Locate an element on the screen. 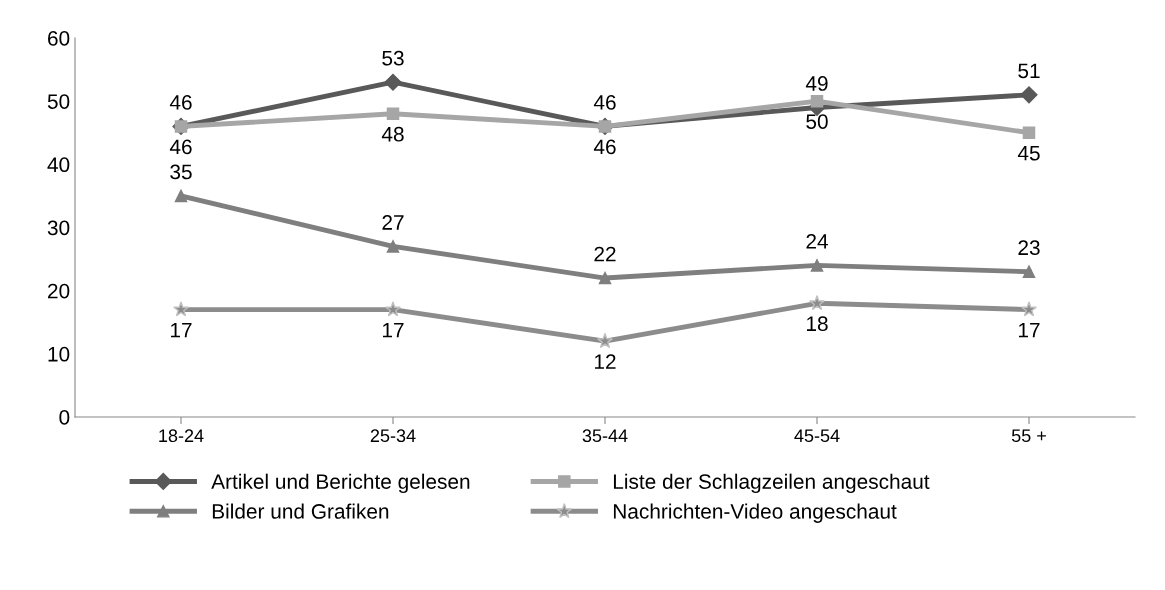 Image resolution: width=1165 pixels, height=590 pixels. y-tick-label: 60 is located at coordinates (59, 38).